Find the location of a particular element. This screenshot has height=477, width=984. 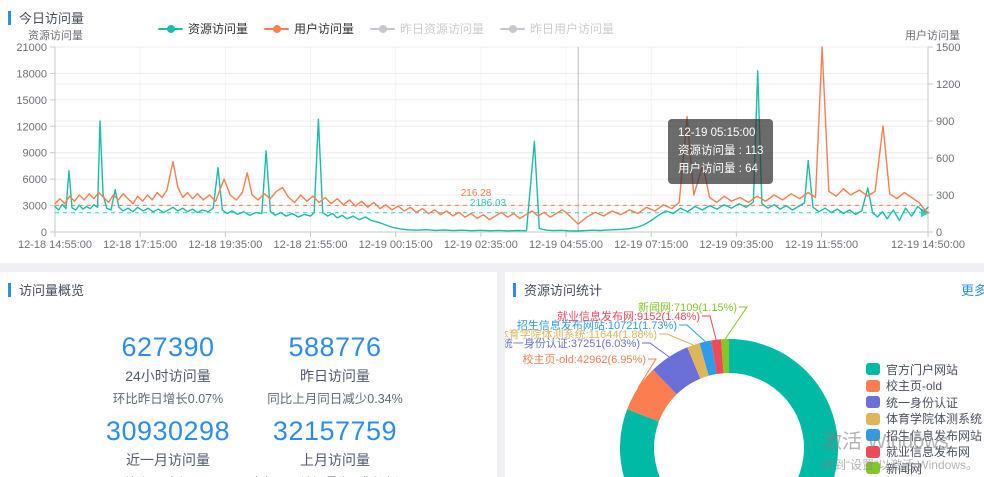

y-right-tick-label: 900 is located at coordinates (945, 122).